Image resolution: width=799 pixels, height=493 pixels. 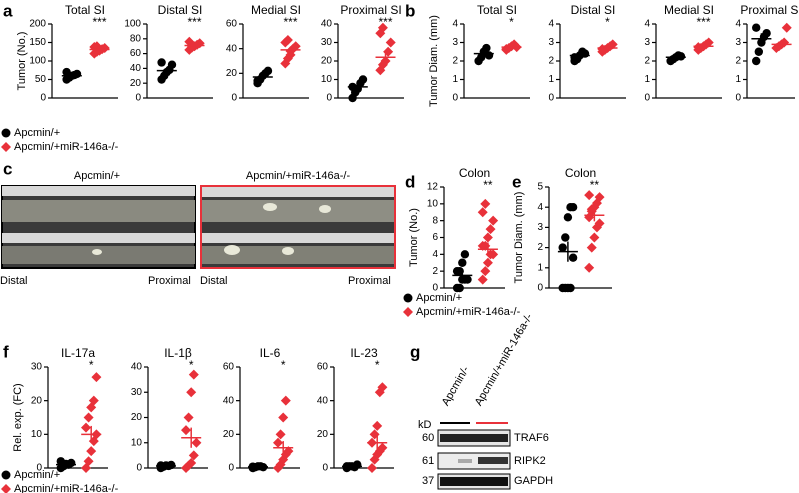 What do you see at coordinates (6, 351) in the screenshot?
I see `panel-letter: f` at bounding box center [6, 351].